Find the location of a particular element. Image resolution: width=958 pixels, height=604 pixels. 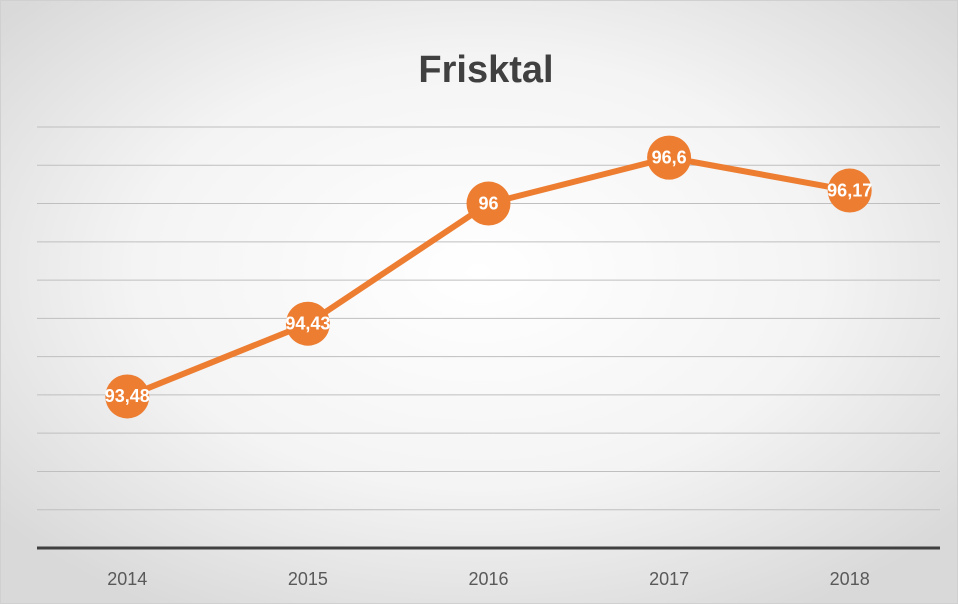

data-label: 96,17 is located at coordinates (849, 190).